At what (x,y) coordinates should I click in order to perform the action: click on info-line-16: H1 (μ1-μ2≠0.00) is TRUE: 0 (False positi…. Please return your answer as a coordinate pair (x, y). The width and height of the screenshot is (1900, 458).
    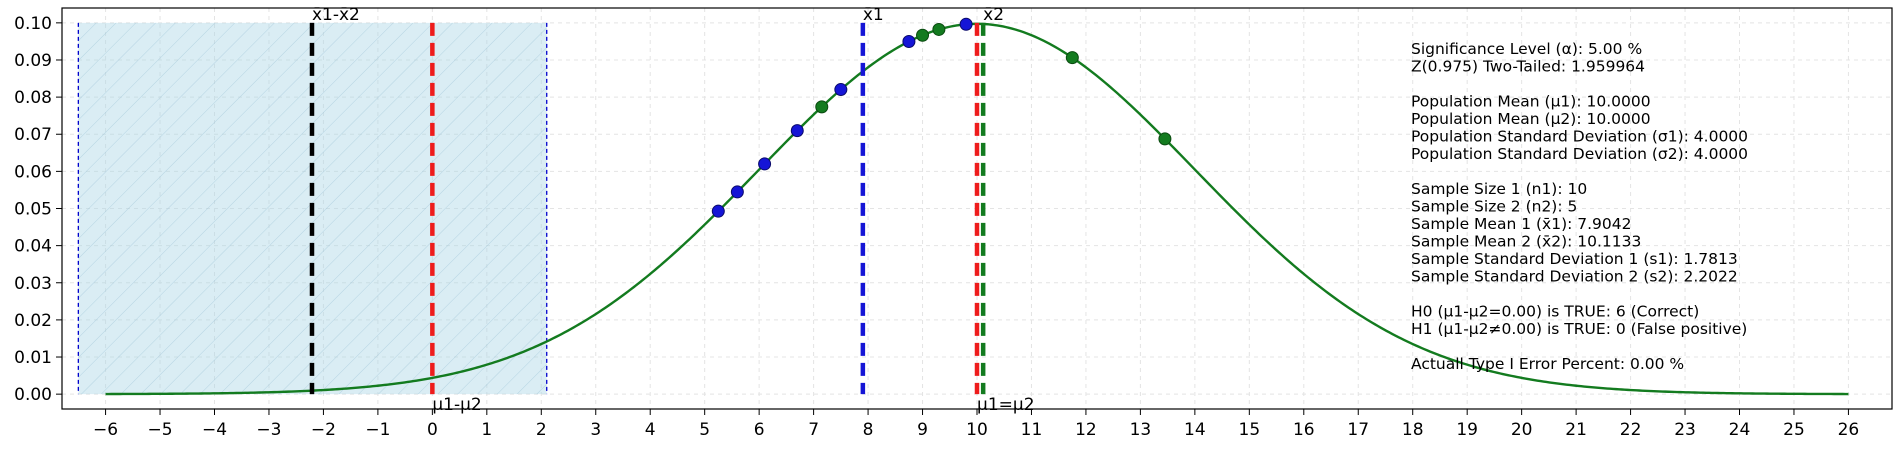
    Looking at the image, I should click on (1579, 329).